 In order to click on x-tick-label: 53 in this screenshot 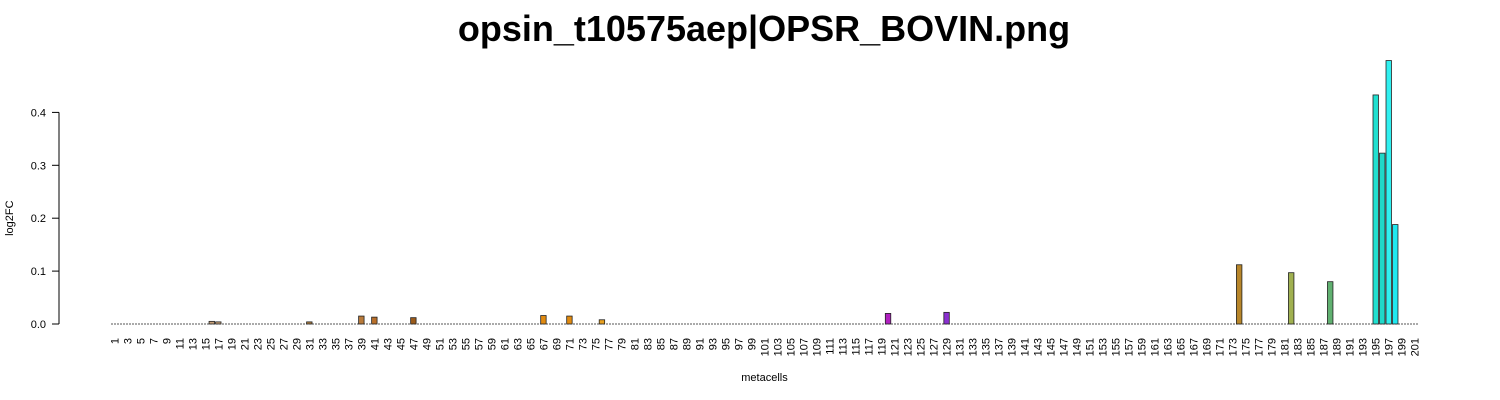, I will do `click(453, 344)`.